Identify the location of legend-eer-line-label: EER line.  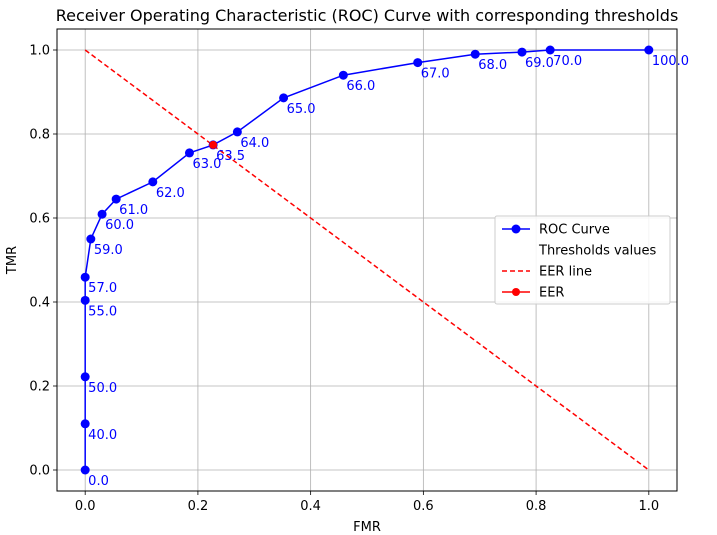
(565, 272).